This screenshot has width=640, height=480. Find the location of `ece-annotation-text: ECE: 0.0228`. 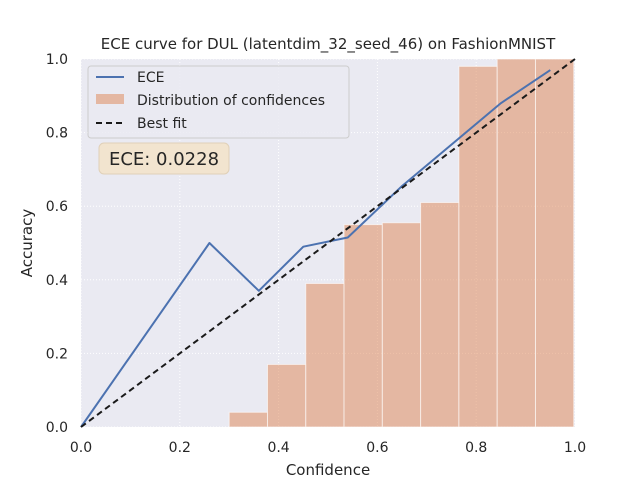

ece-annotation-text: ECE: 0.0228 is located at coordinates (164, 159).